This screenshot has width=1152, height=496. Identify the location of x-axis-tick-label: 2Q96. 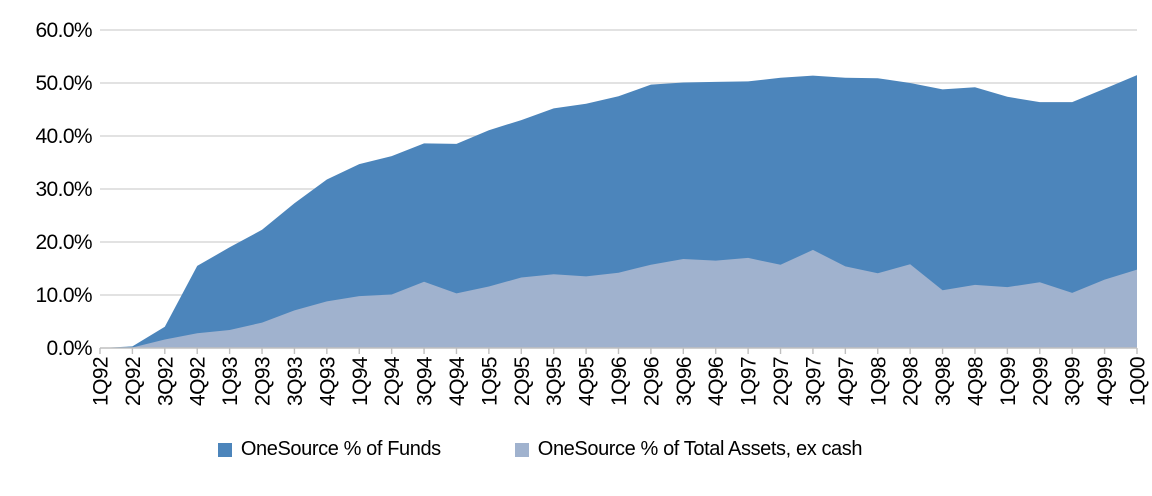
(651, 381).